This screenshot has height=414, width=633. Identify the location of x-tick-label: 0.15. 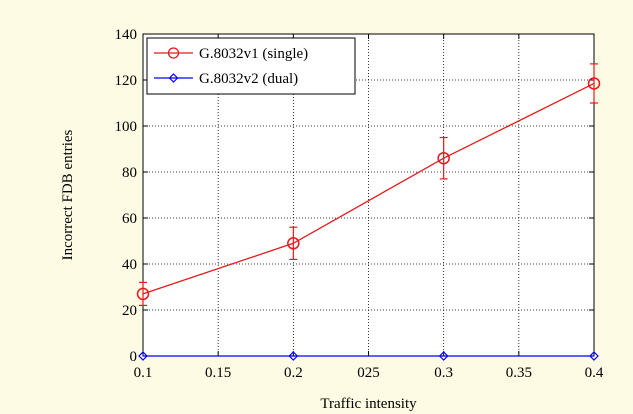
(218, 373).